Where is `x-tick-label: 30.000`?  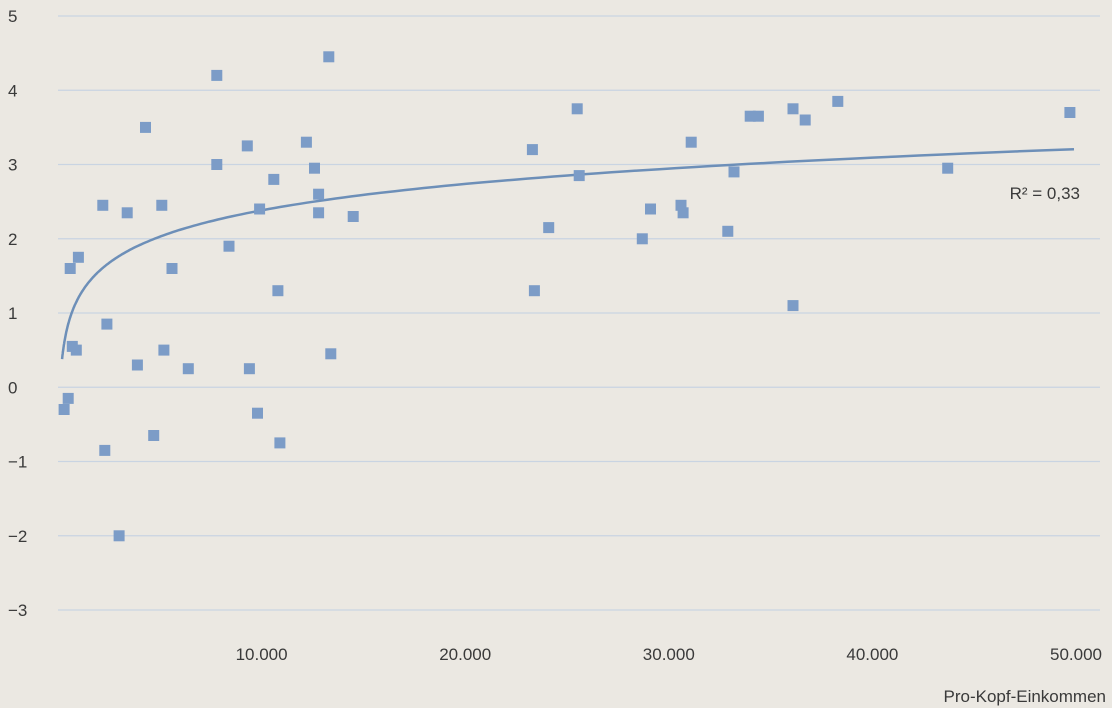
x-tick-label: 30.000 is located at coordinates (669, 654).